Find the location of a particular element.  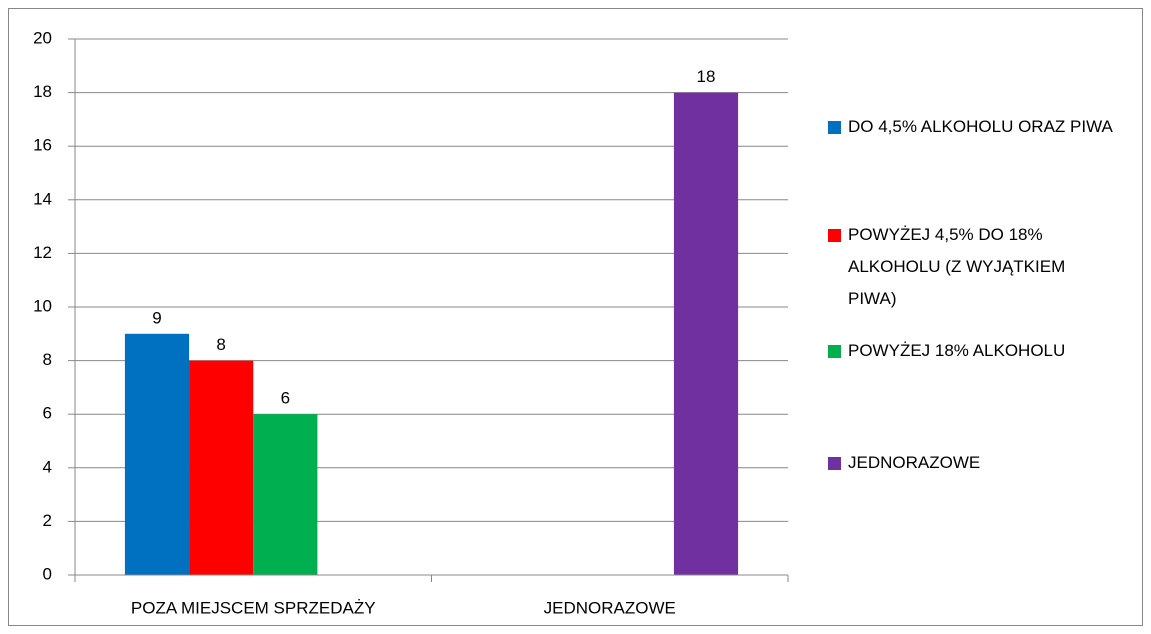

y-tick-label: 10 is located at coordinates (42, 305).